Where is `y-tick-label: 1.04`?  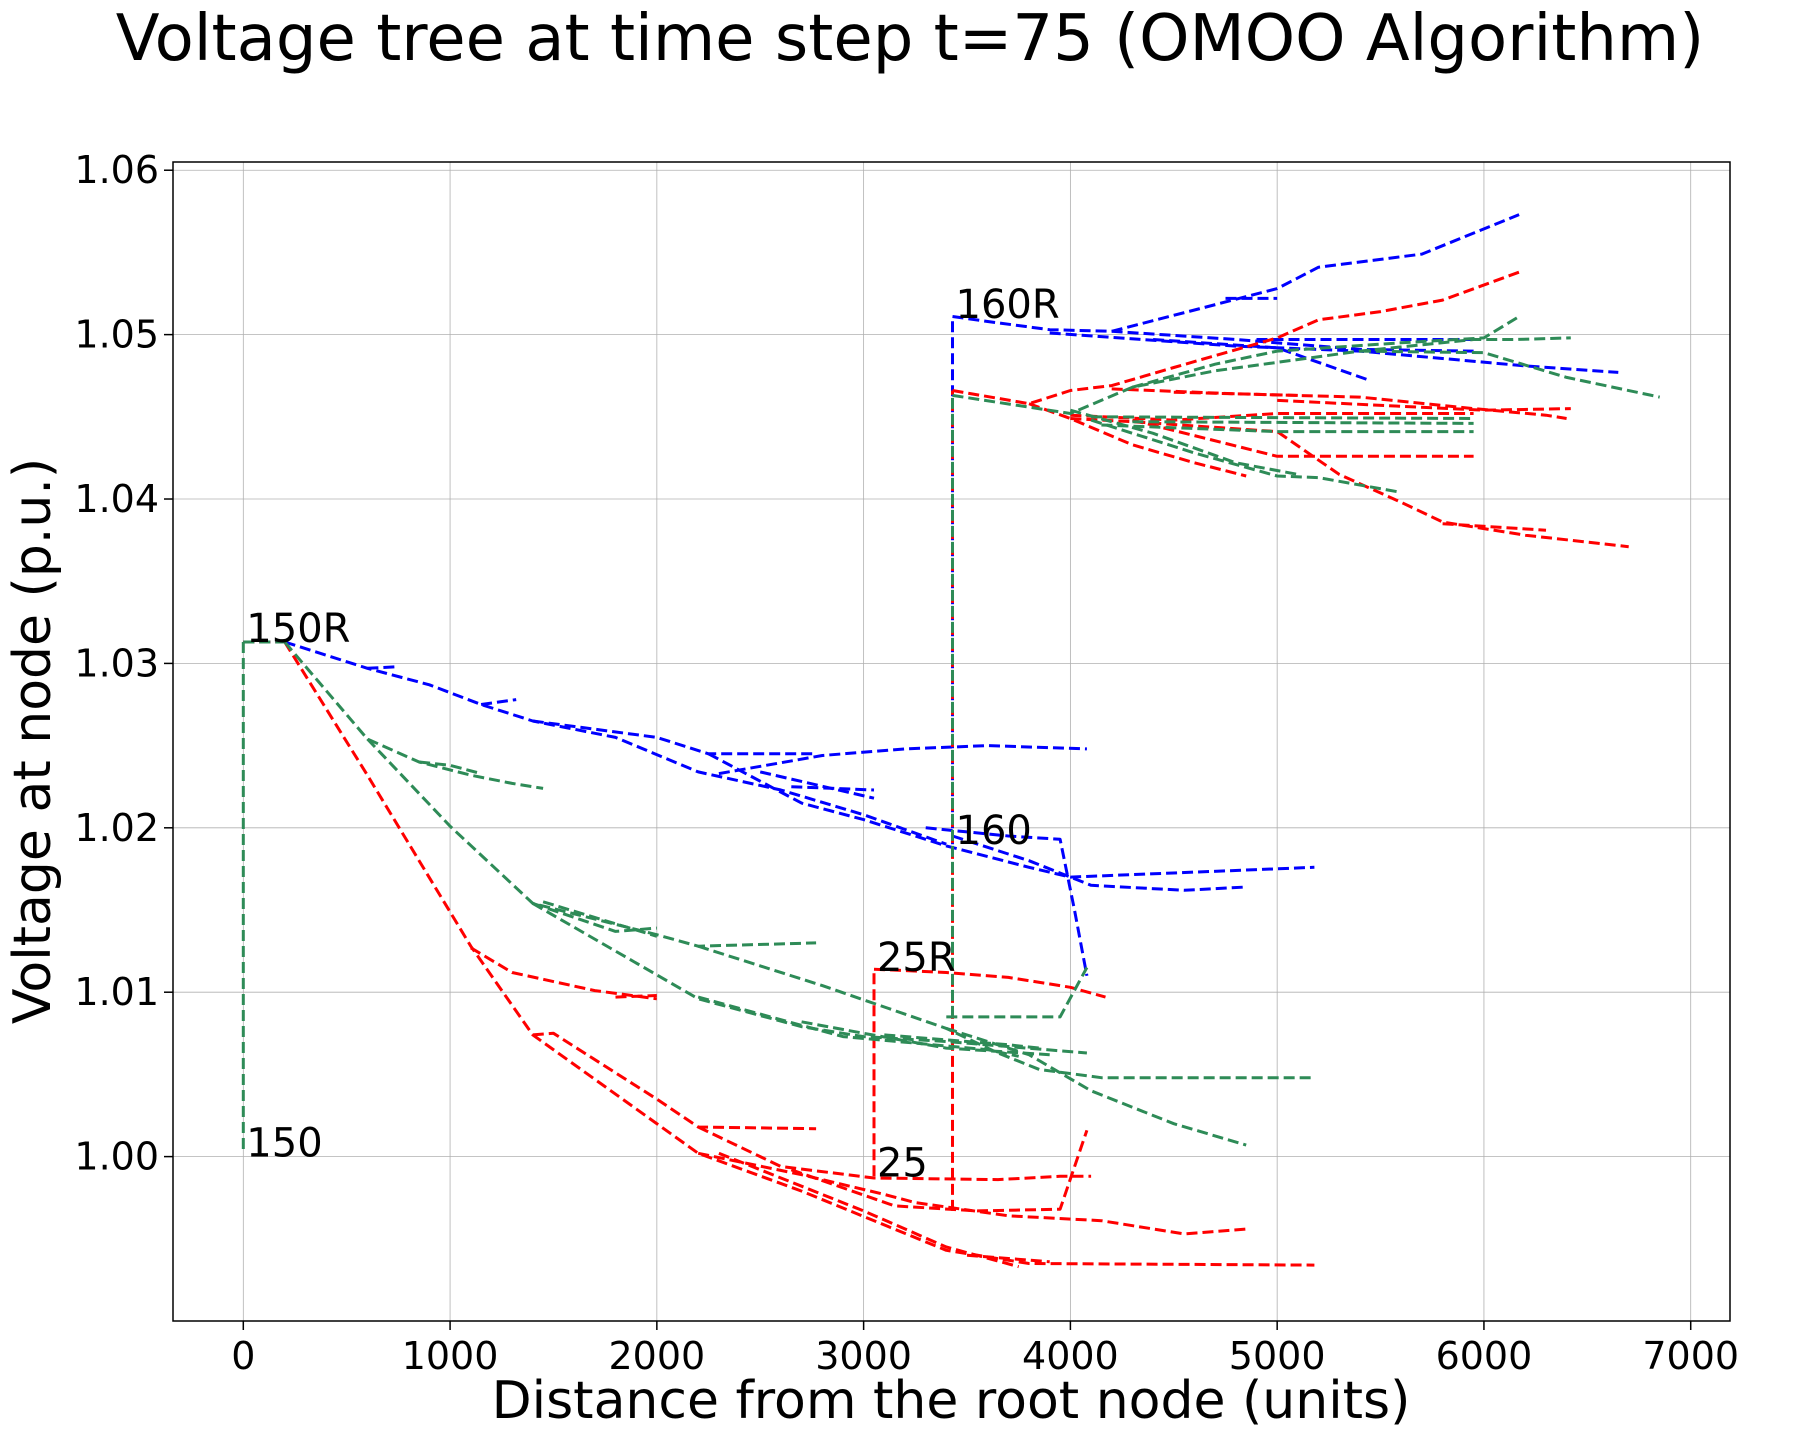
y-tick-label: 1.04 is located at coordinates (116, 499).